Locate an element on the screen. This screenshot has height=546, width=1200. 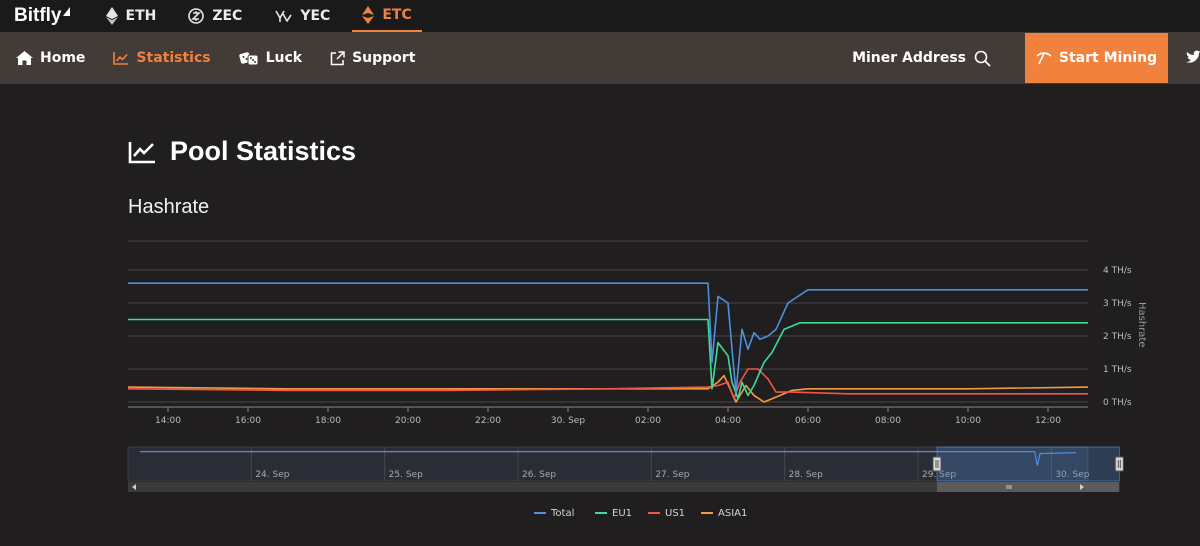
coin-tab-eth: ETH is located at coordinates (131, 16).